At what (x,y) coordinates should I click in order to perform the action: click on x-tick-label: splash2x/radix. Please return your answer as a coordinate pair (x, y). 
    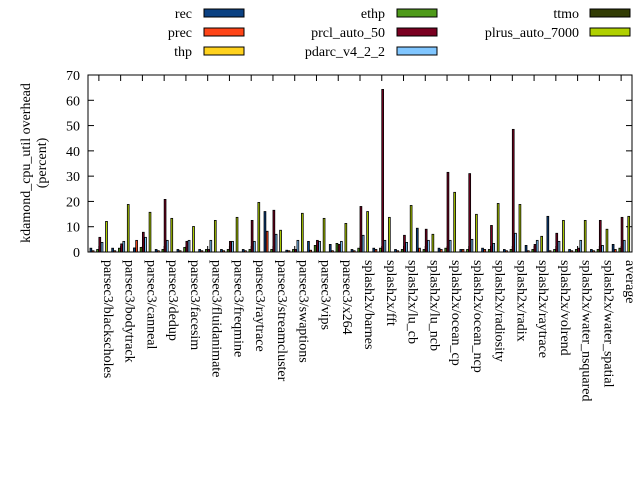
    Looking at the image, I should click on (520, 301).